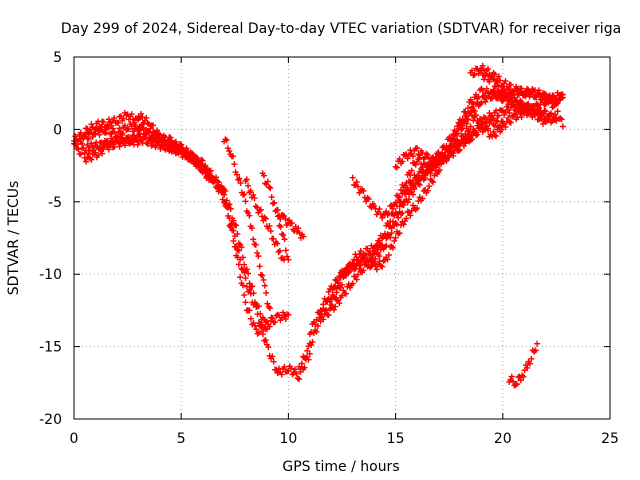 The height and width of the screenshot is (480, 640). I want to click on x-tick-label: 15, so click(396, 439).